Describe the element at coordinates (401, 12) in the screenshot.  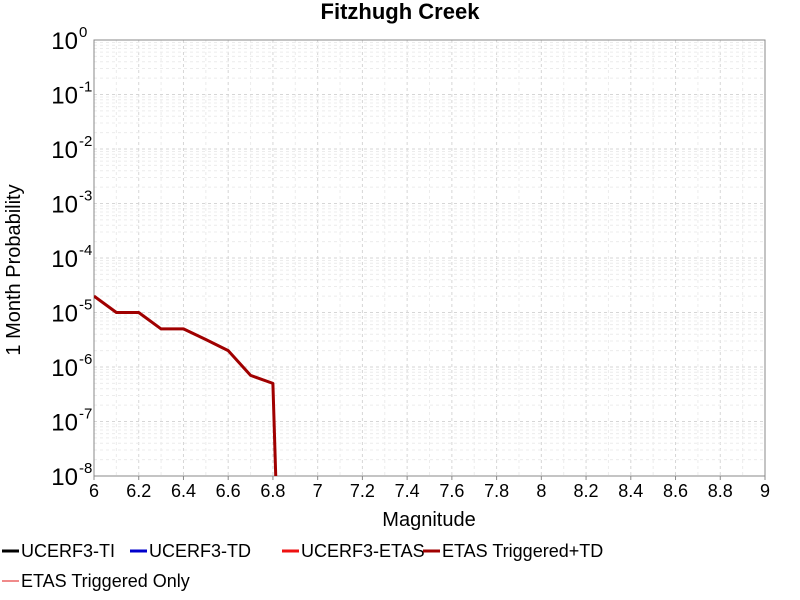
I see `chart-title: Fitzhugh Creek` at that location.